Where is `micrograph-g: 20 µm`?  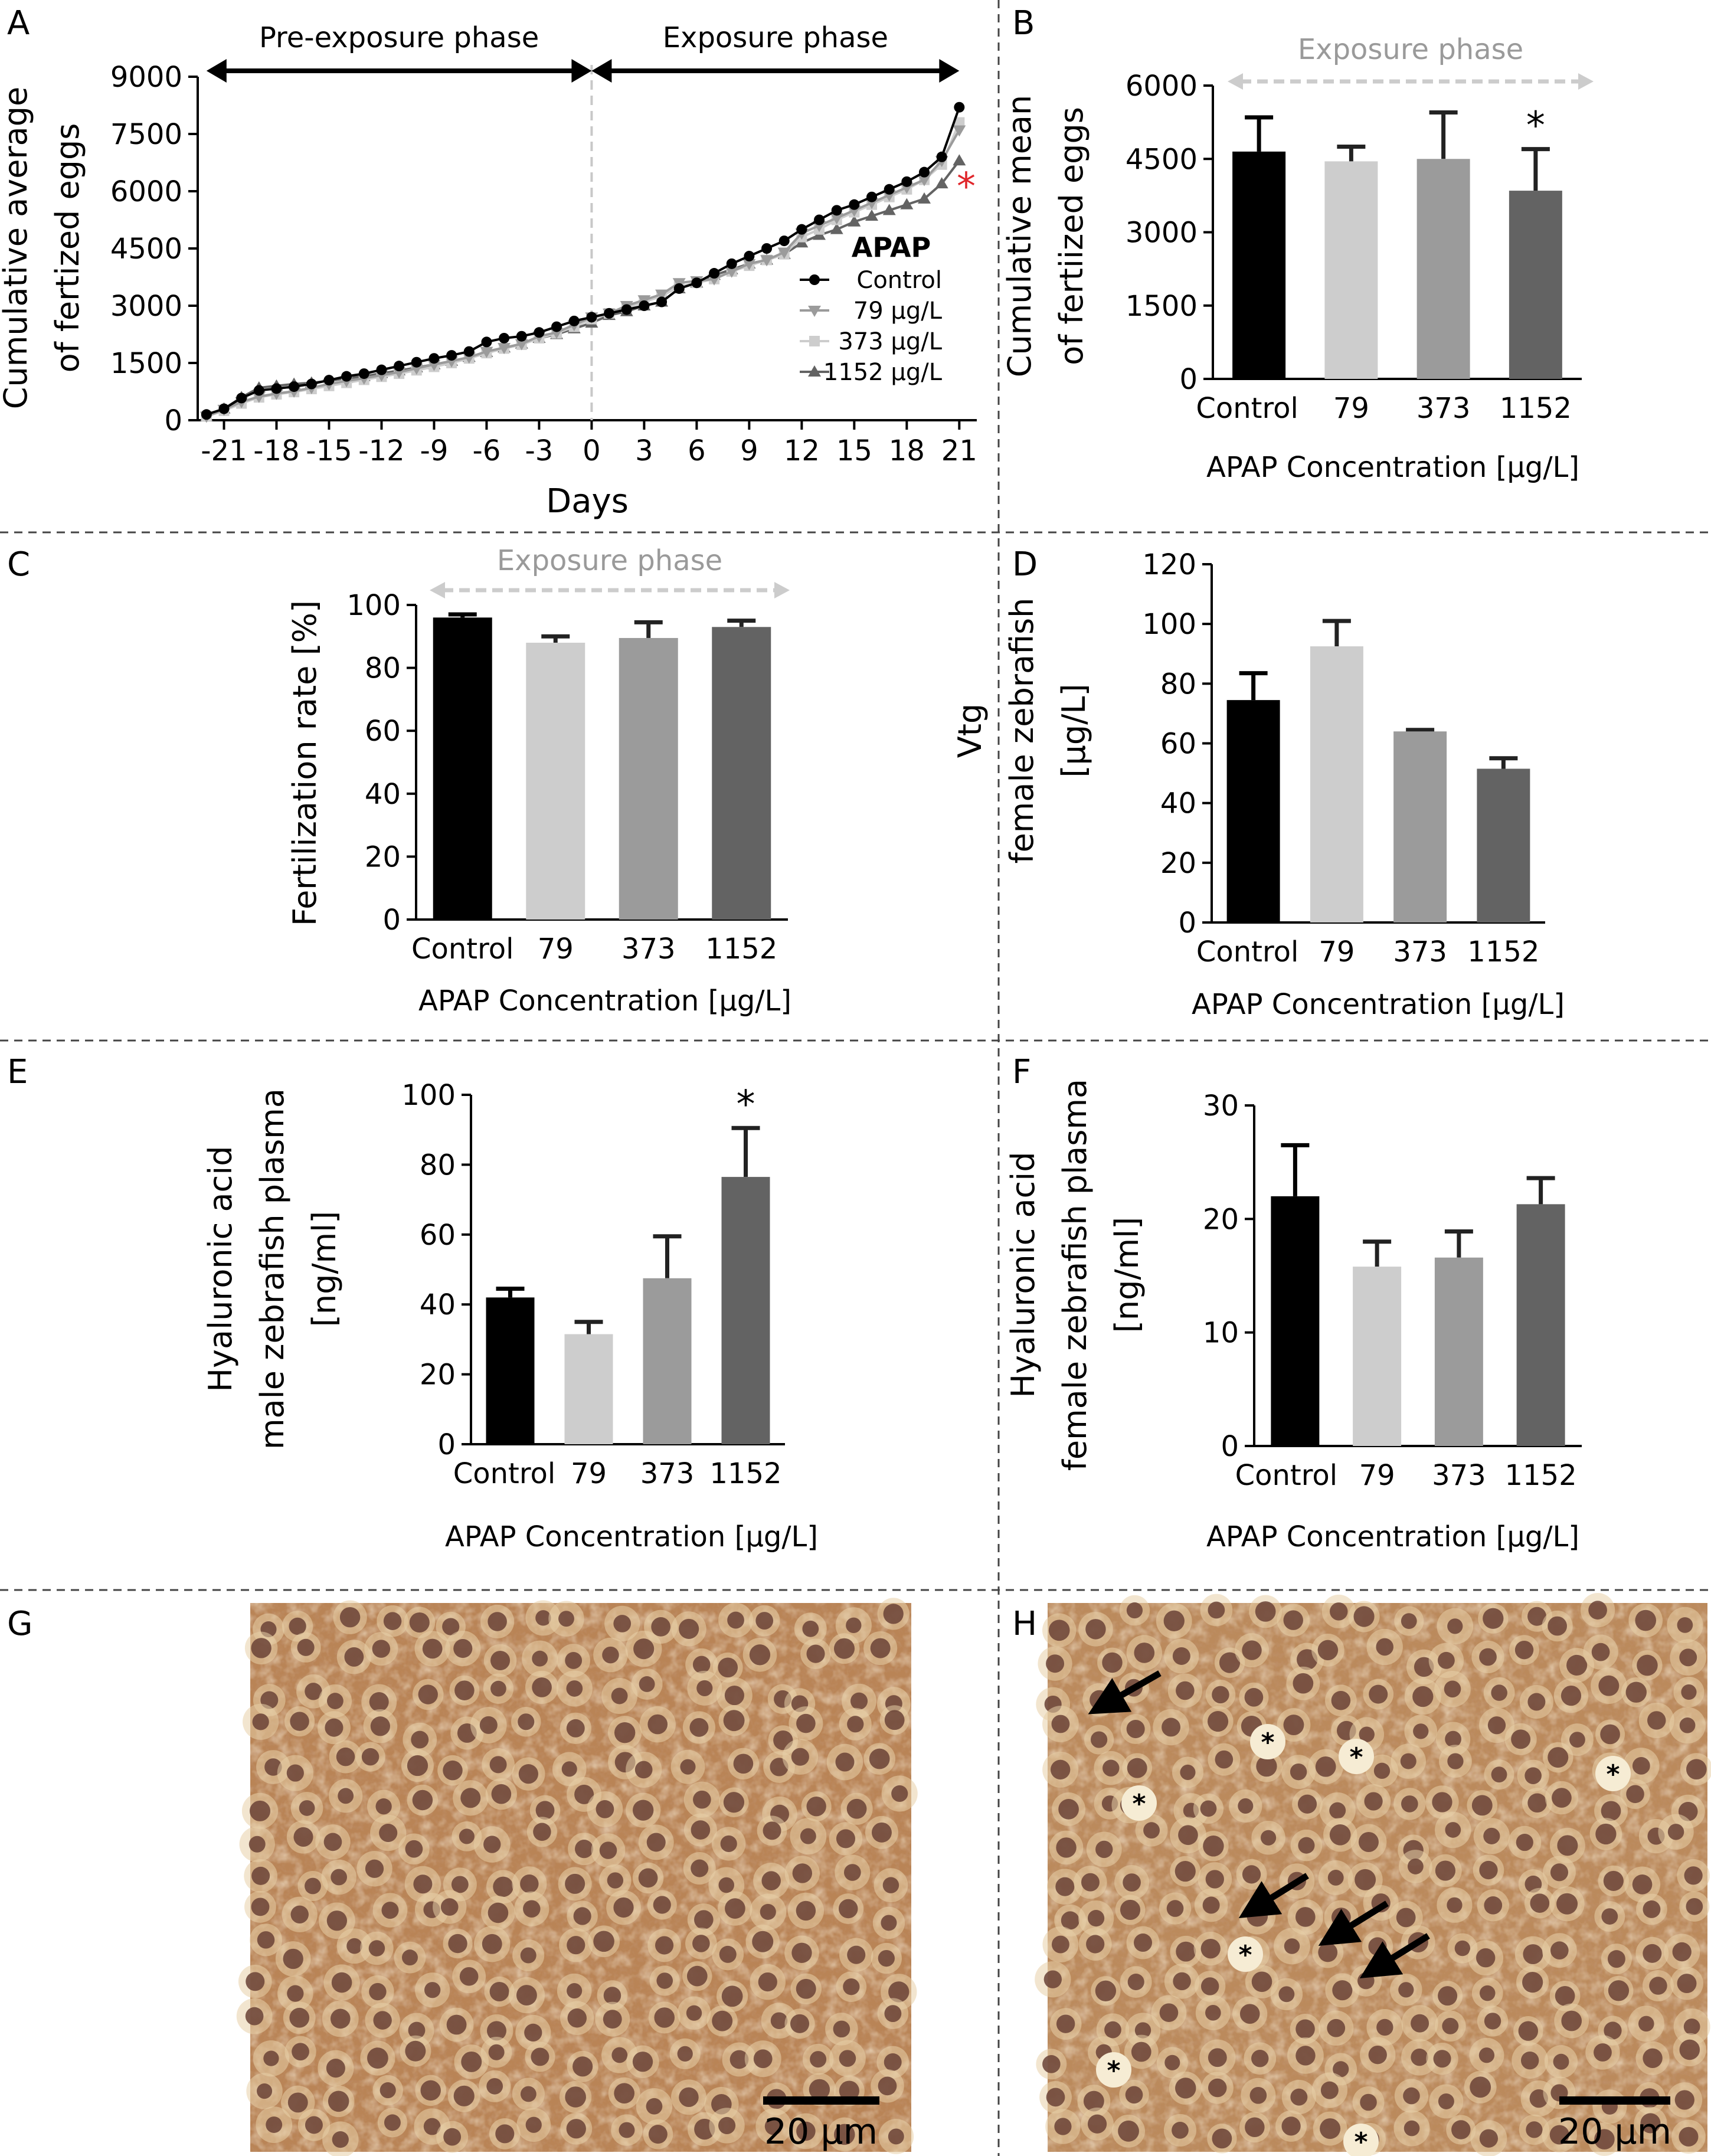
micrograph-g: 20 µm is located at coordinates (577, 1877).